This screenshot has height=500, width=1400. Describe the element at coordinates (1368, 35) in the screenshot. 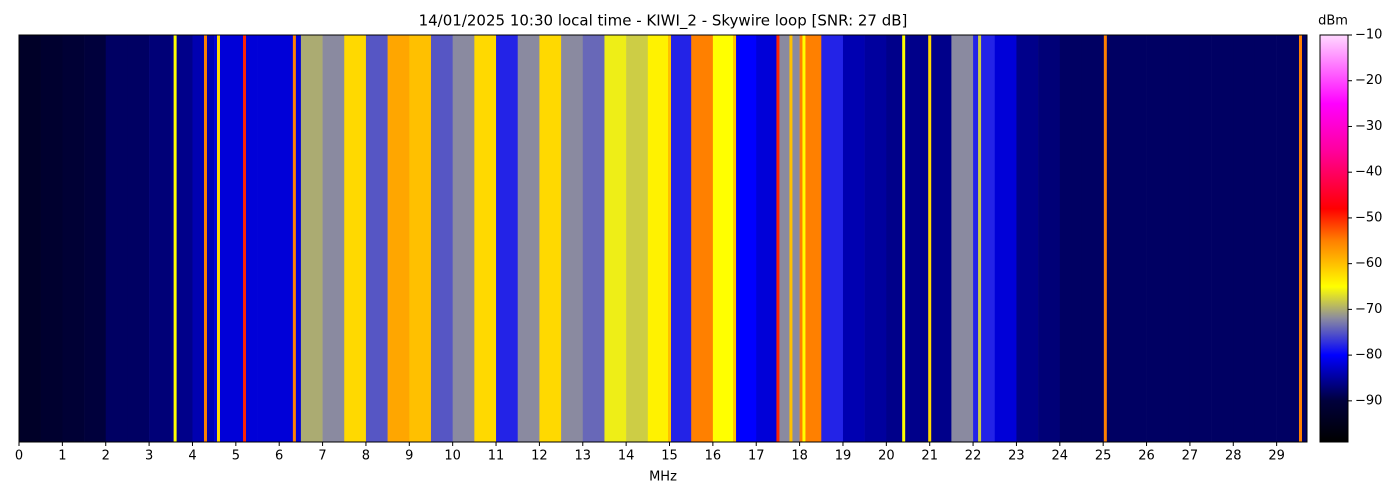

I see `colorbar-tick-label: −10` at that location.